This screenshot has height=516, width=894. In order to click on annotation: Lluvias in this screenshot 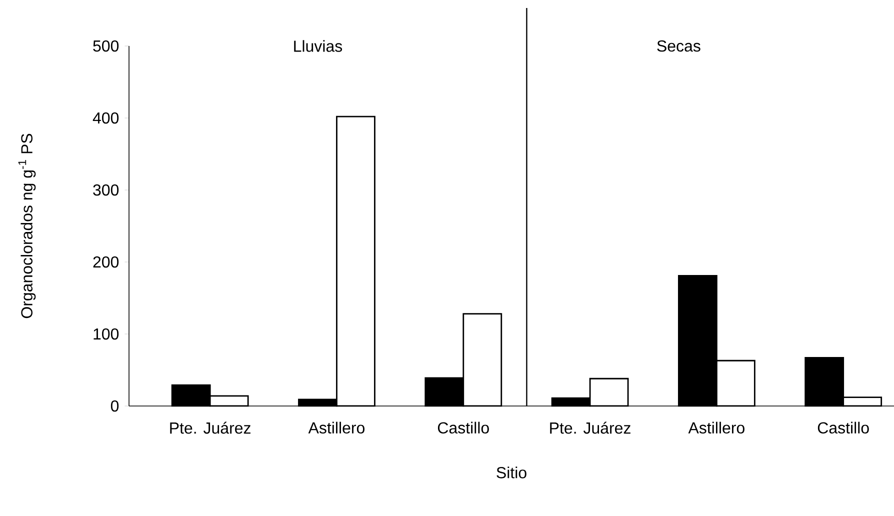, I will do `click(318, 46)`.